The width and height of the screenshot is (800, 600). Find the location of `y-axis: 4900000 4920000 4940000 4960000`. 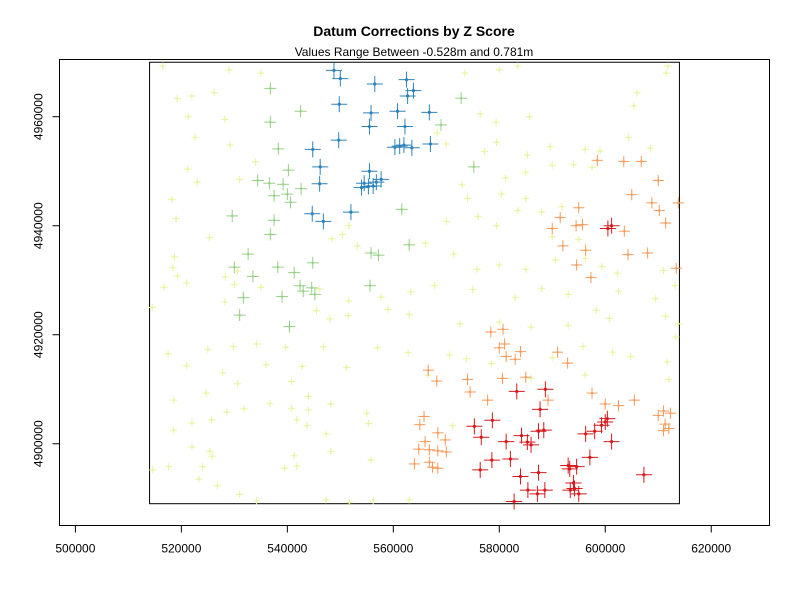

y-axis: 4900000 4920000 4940000 4960000 is located at coordinates (46, 280).